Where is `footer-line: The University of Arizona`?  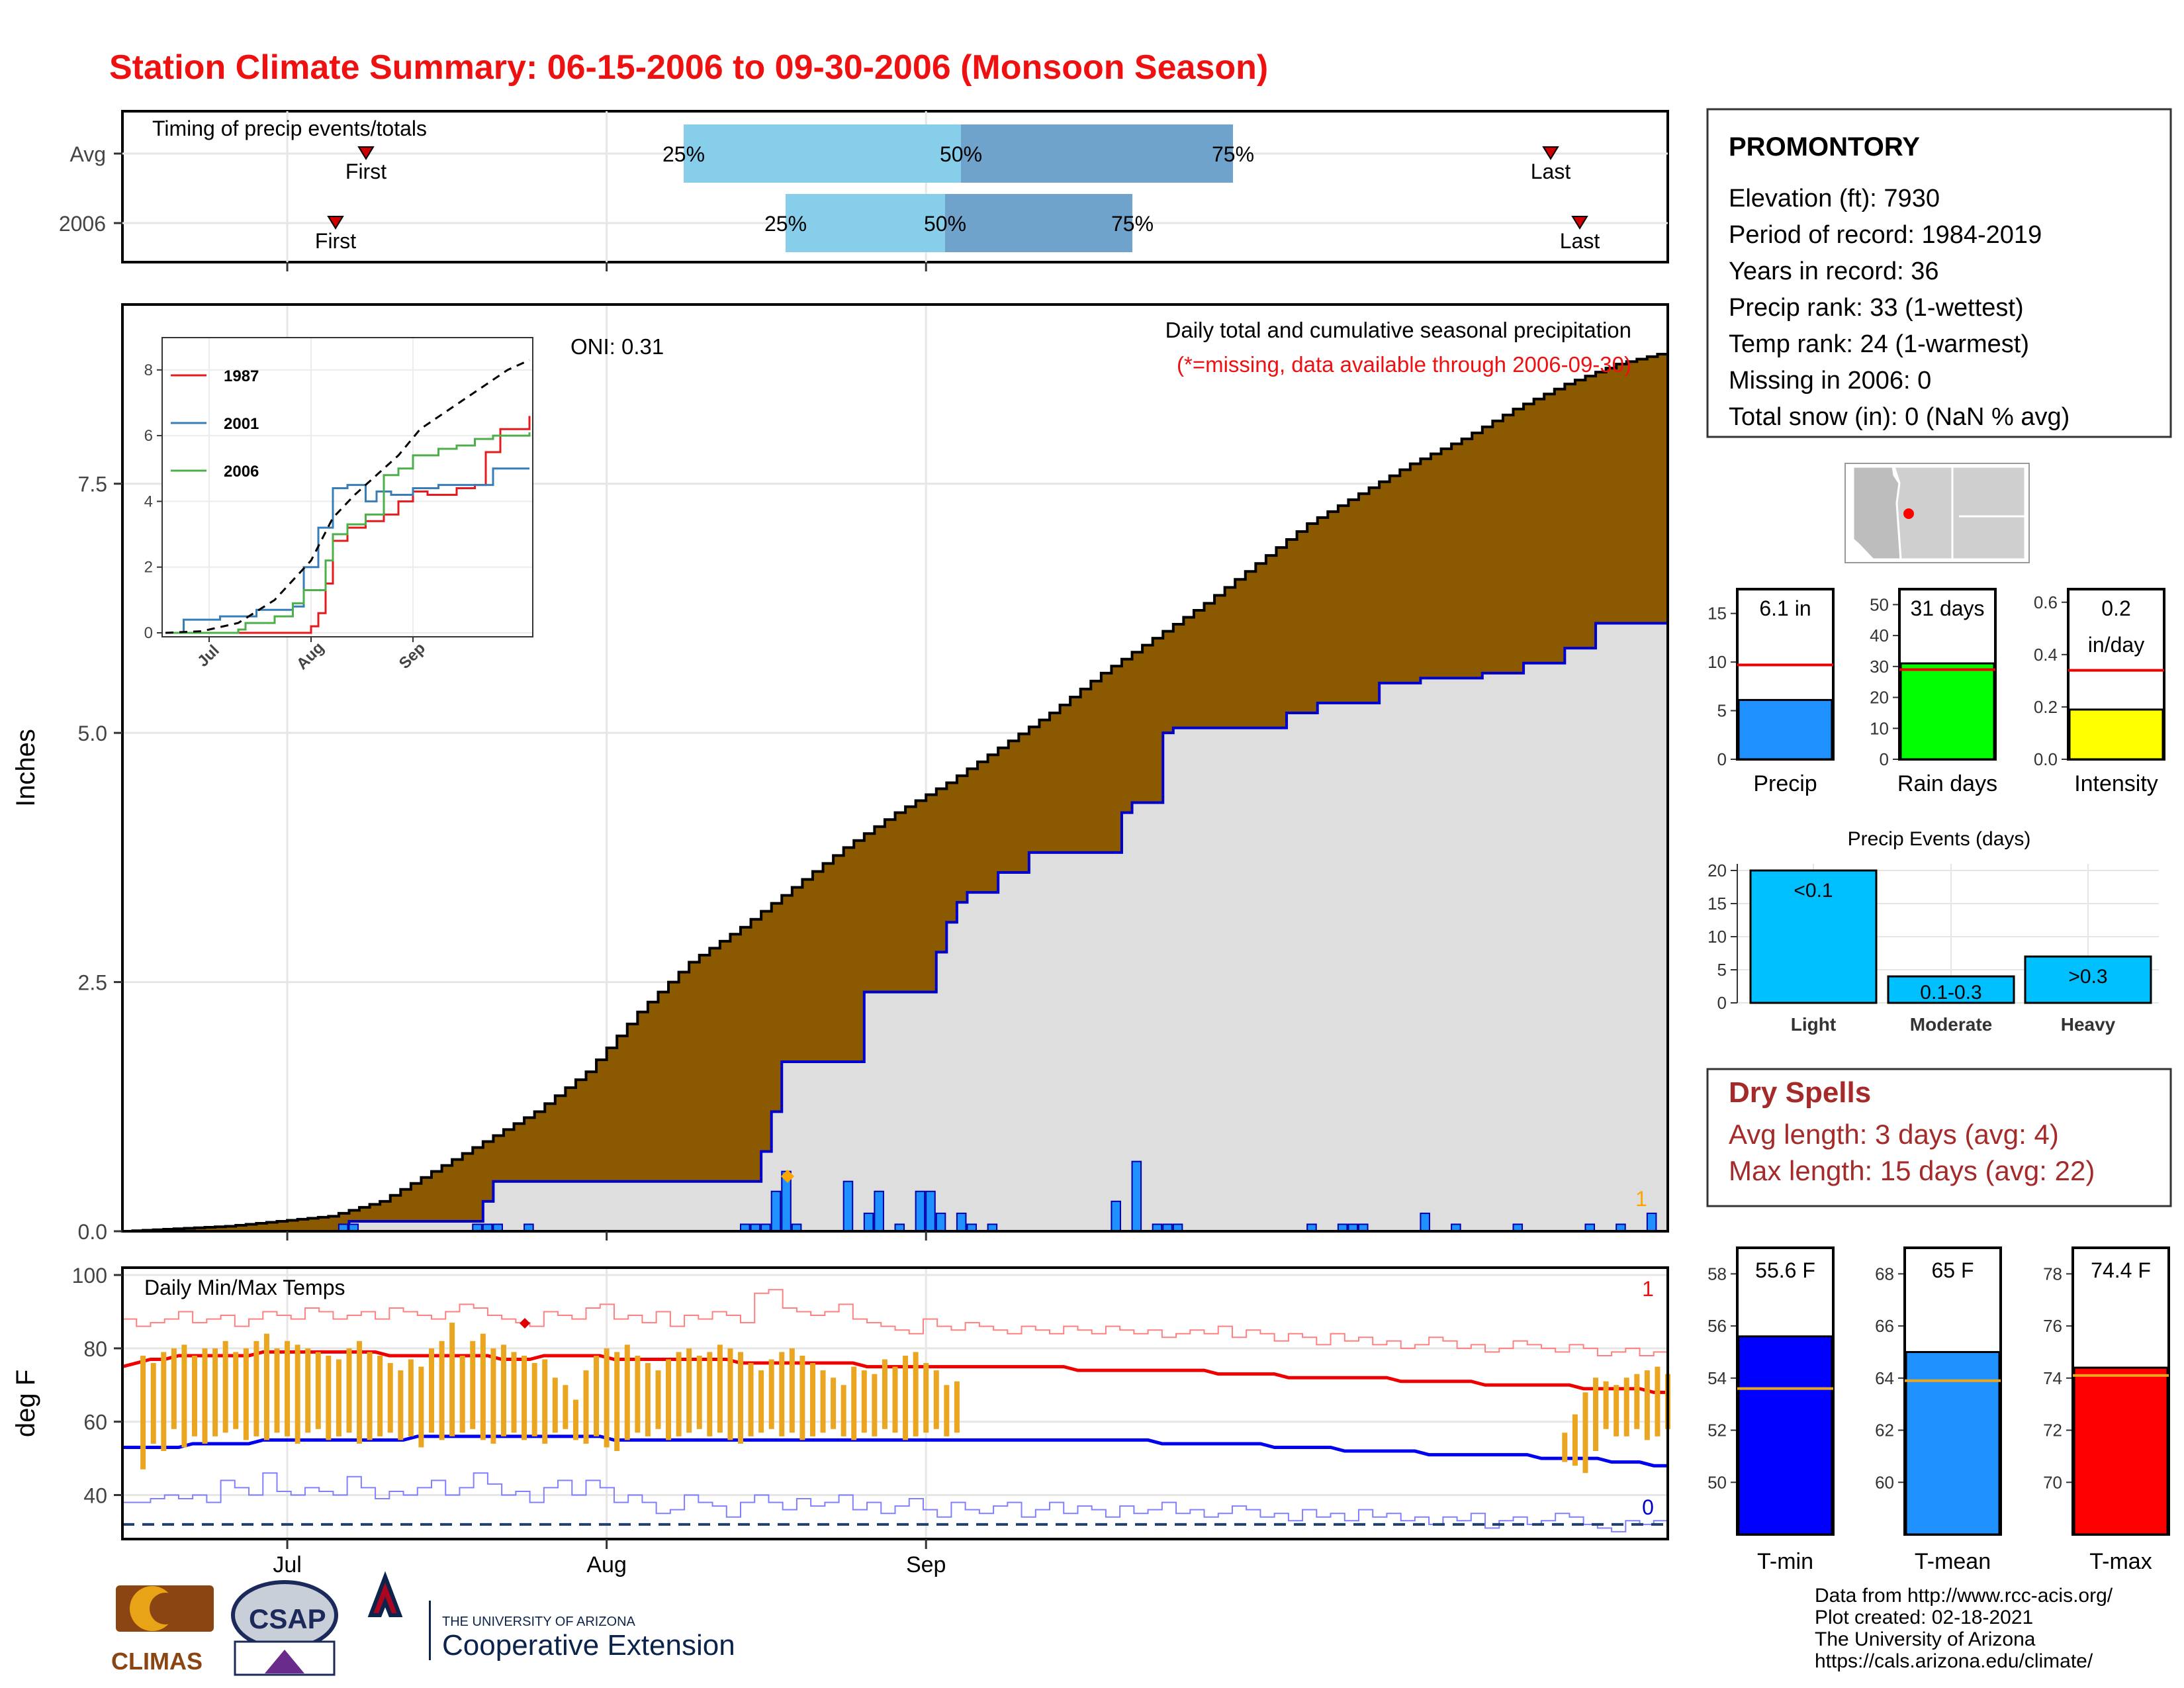
footer-line: The University of Arizona is located at coordinates (1925, 1639).